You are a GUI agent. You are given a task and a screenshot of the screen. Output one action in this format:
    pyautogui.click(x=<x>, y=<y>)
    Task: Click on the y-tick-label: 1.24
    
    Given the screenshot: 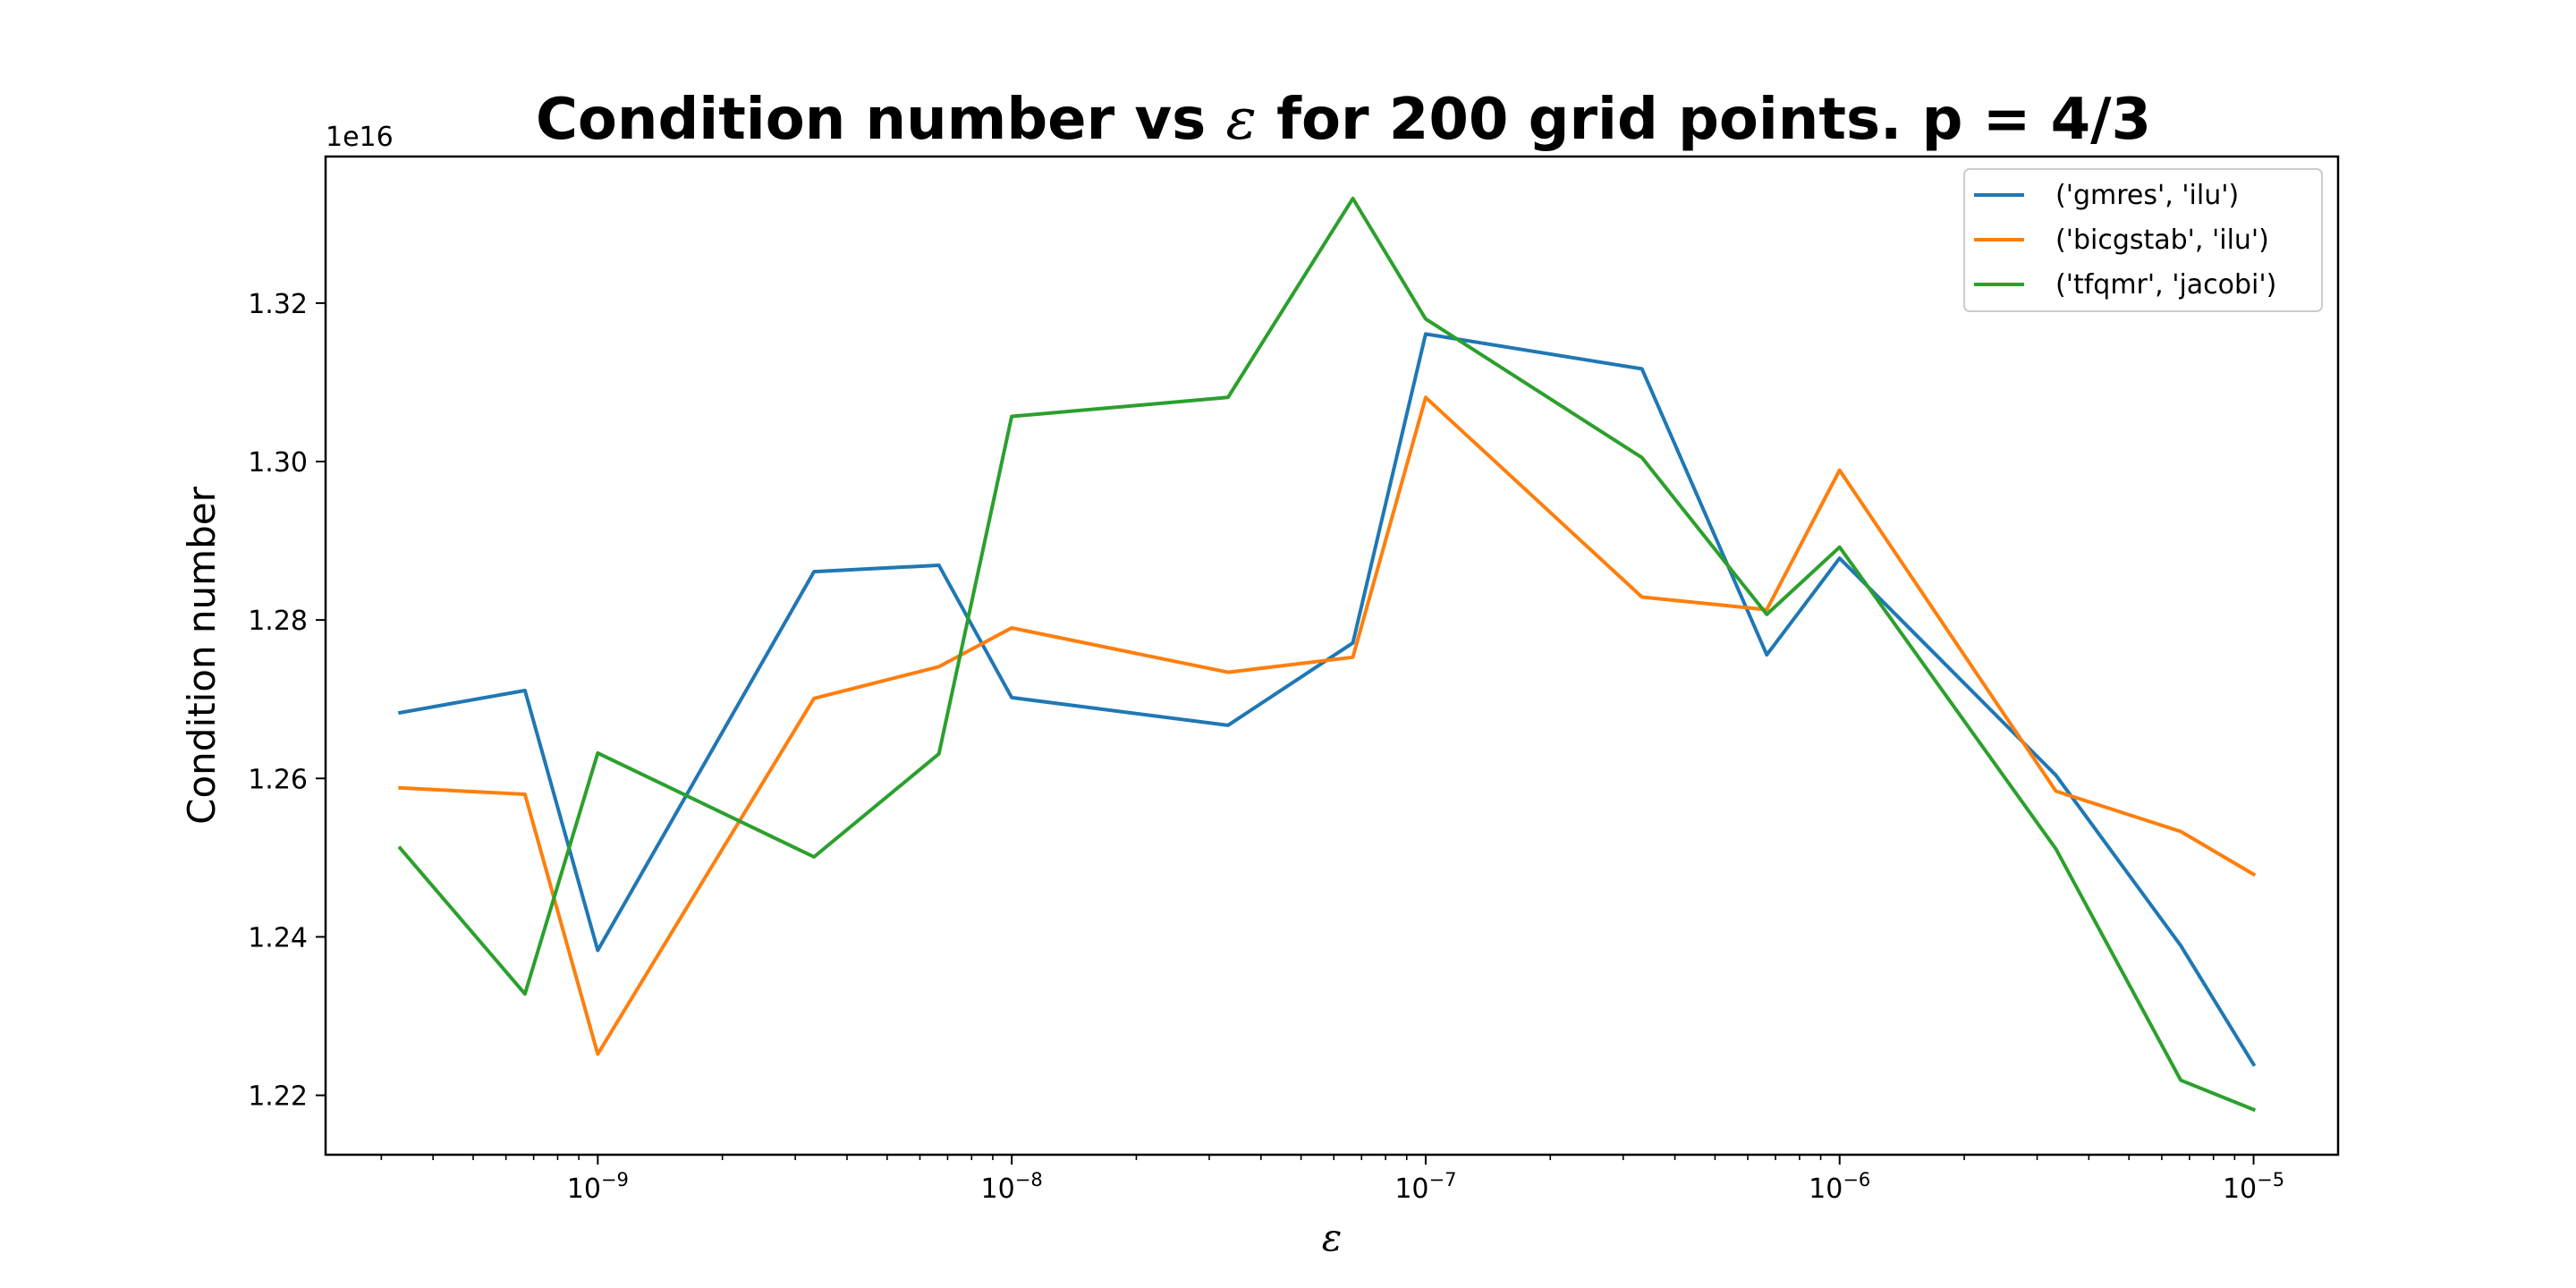 What is the action you would take?
    pyautogui.click(x=278, y=937)
    